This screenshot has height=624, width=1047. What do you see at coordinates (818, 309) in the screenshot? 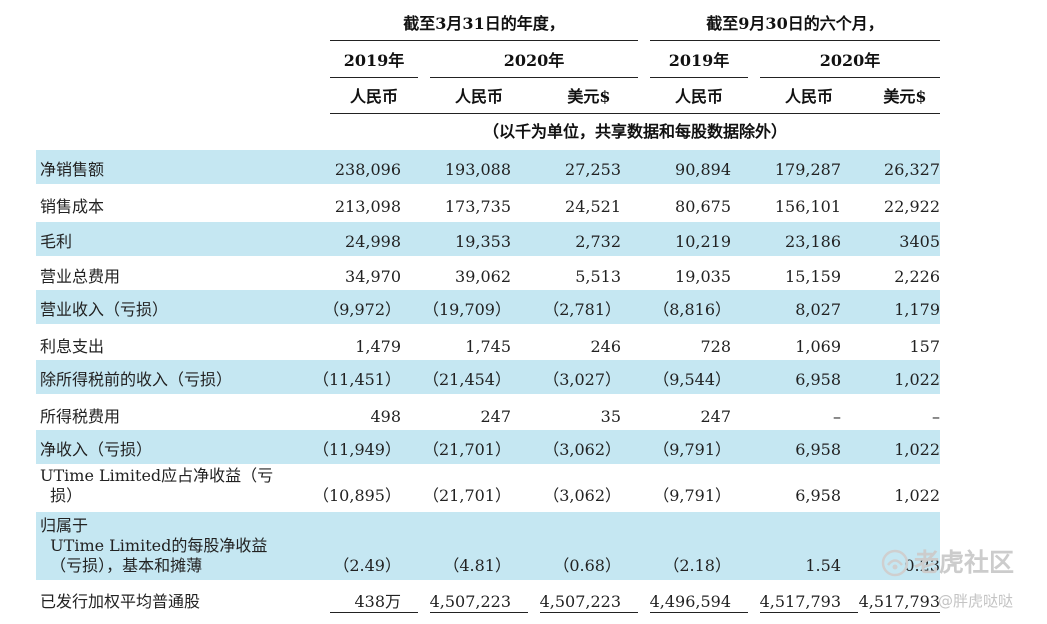
I see `row-value: 8,027` at bounding box center [818, 309].